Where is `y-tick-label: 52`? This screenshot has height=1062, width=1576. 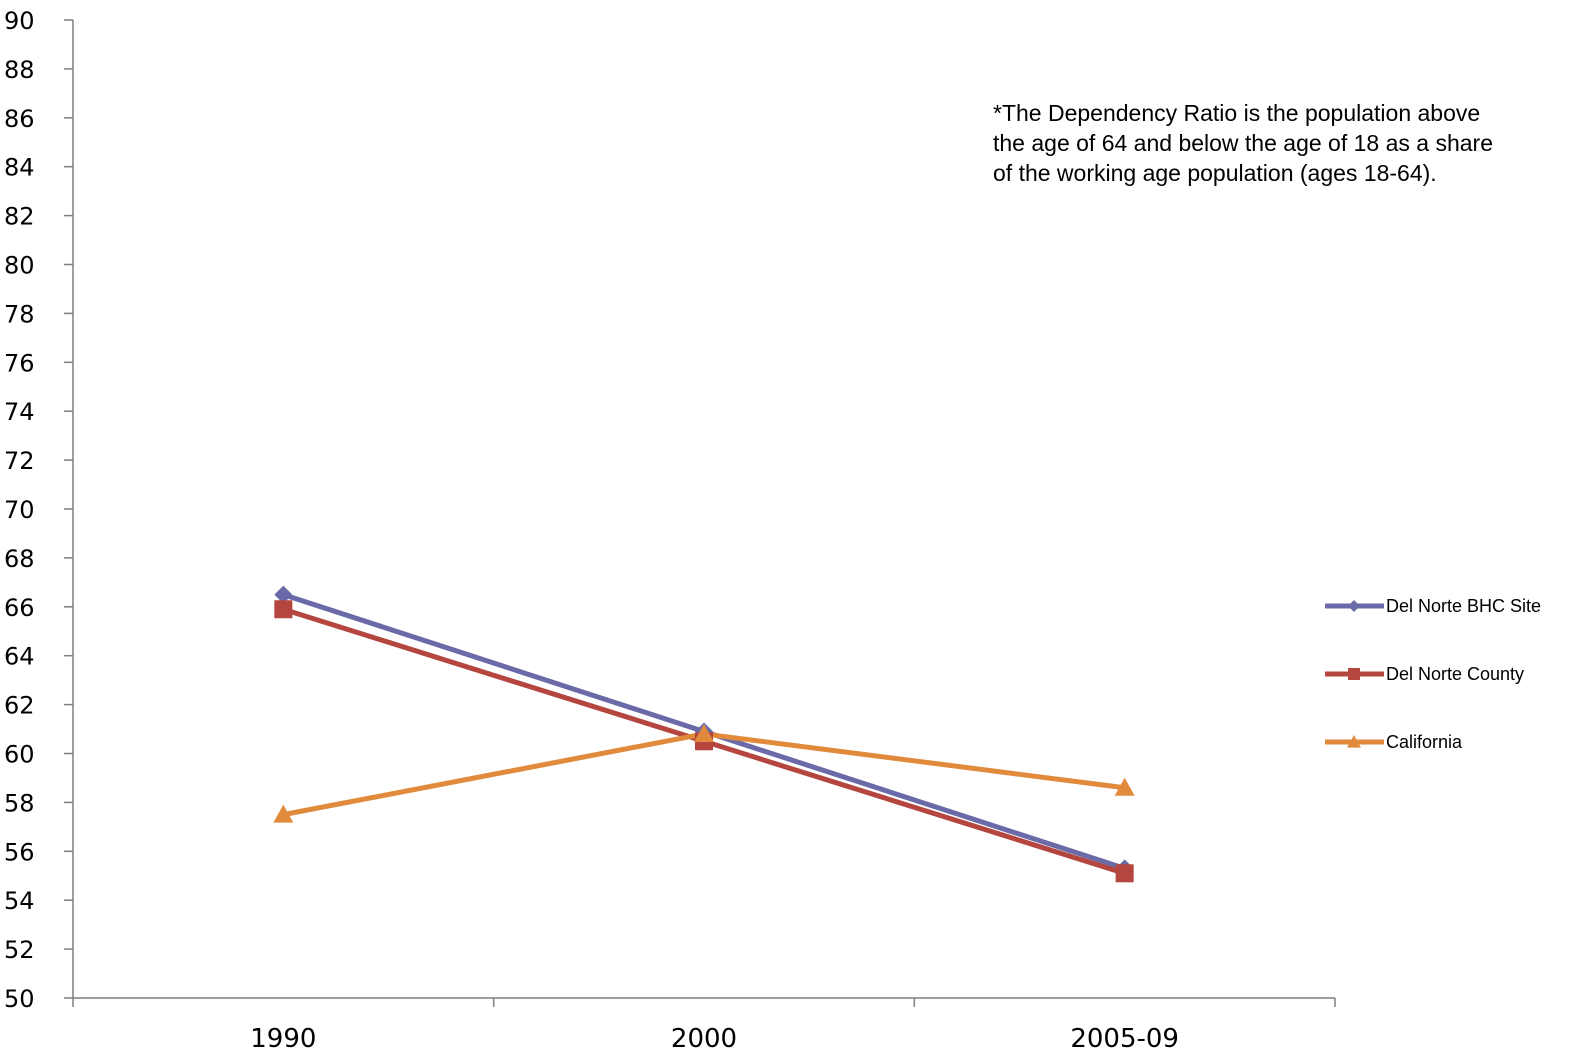
y-tick-label: 52 is located at coordinates (19, 950).